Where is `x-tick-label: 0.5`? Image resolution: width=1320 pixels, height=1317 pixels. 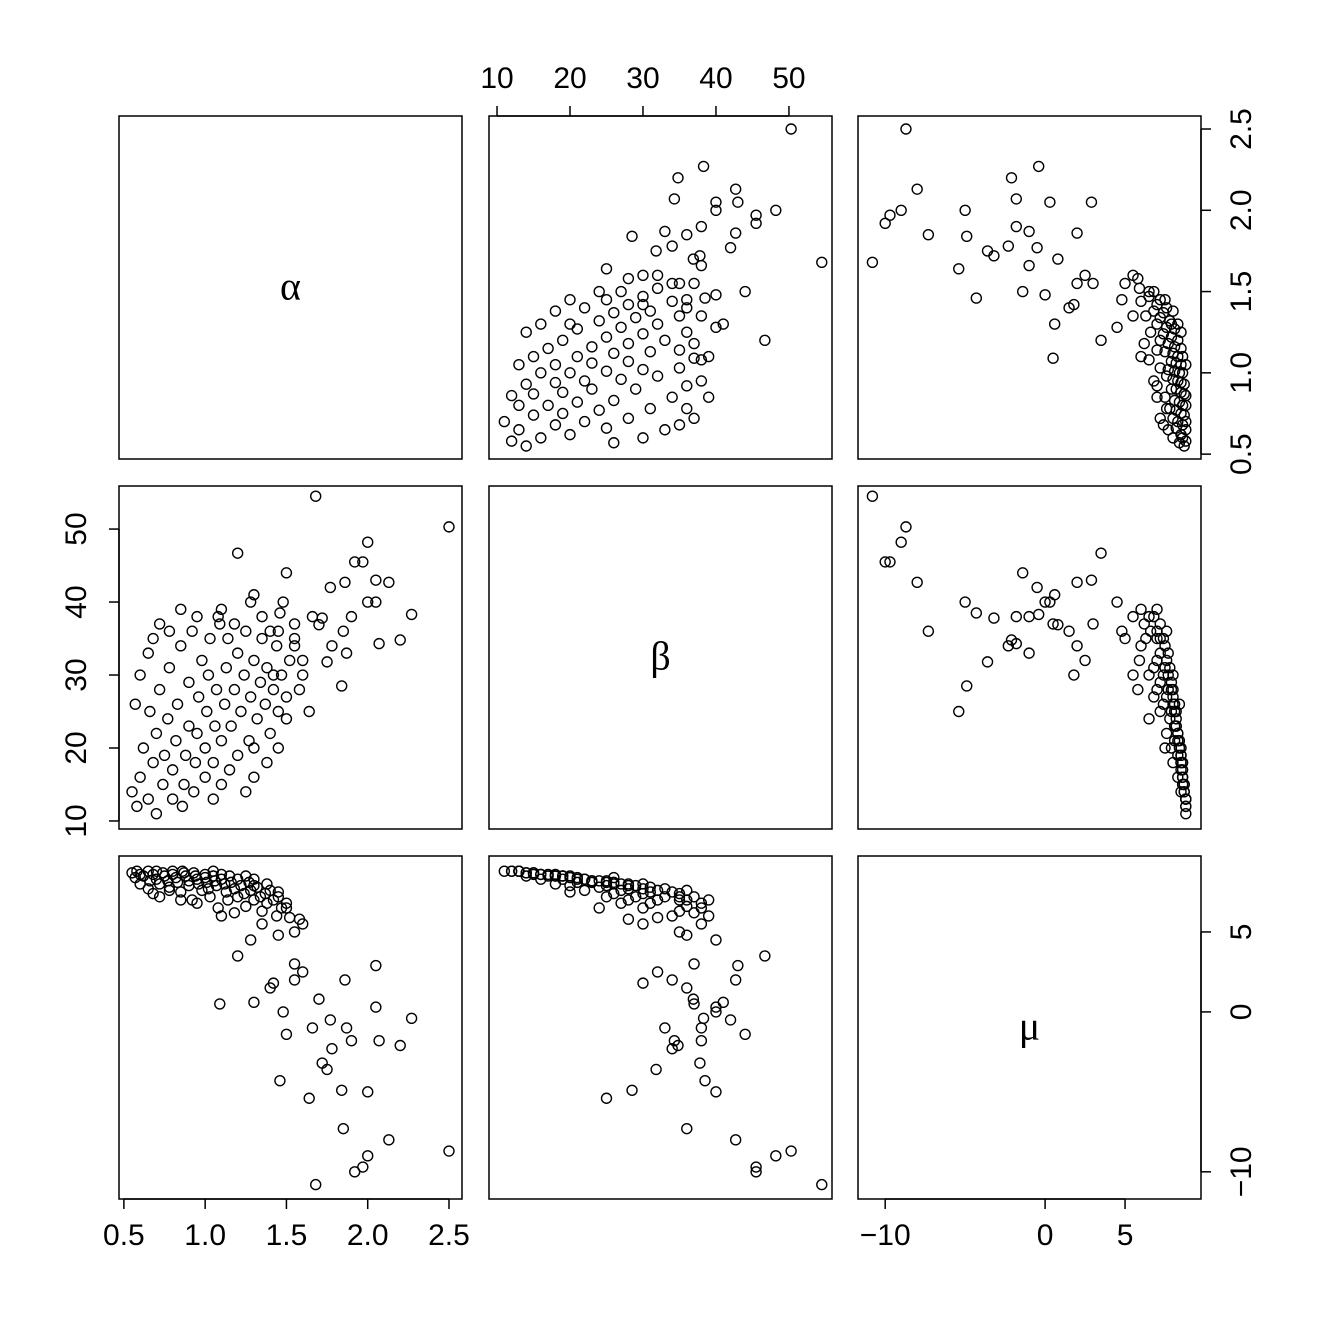 x-tick-label: 0.5 is located at coordinates (124, 1235).